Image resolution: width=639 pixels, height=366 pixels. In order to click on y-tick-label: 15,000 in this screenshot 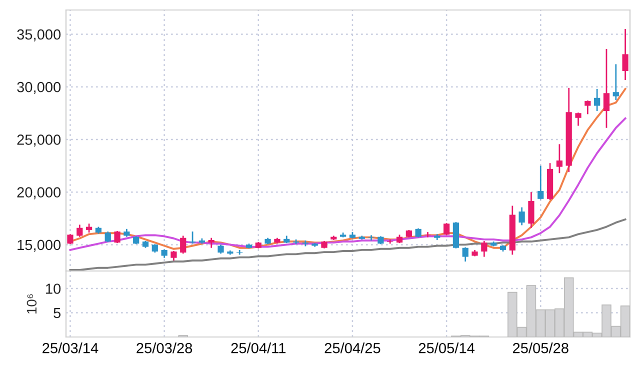, I will do `click(39, 246)`.